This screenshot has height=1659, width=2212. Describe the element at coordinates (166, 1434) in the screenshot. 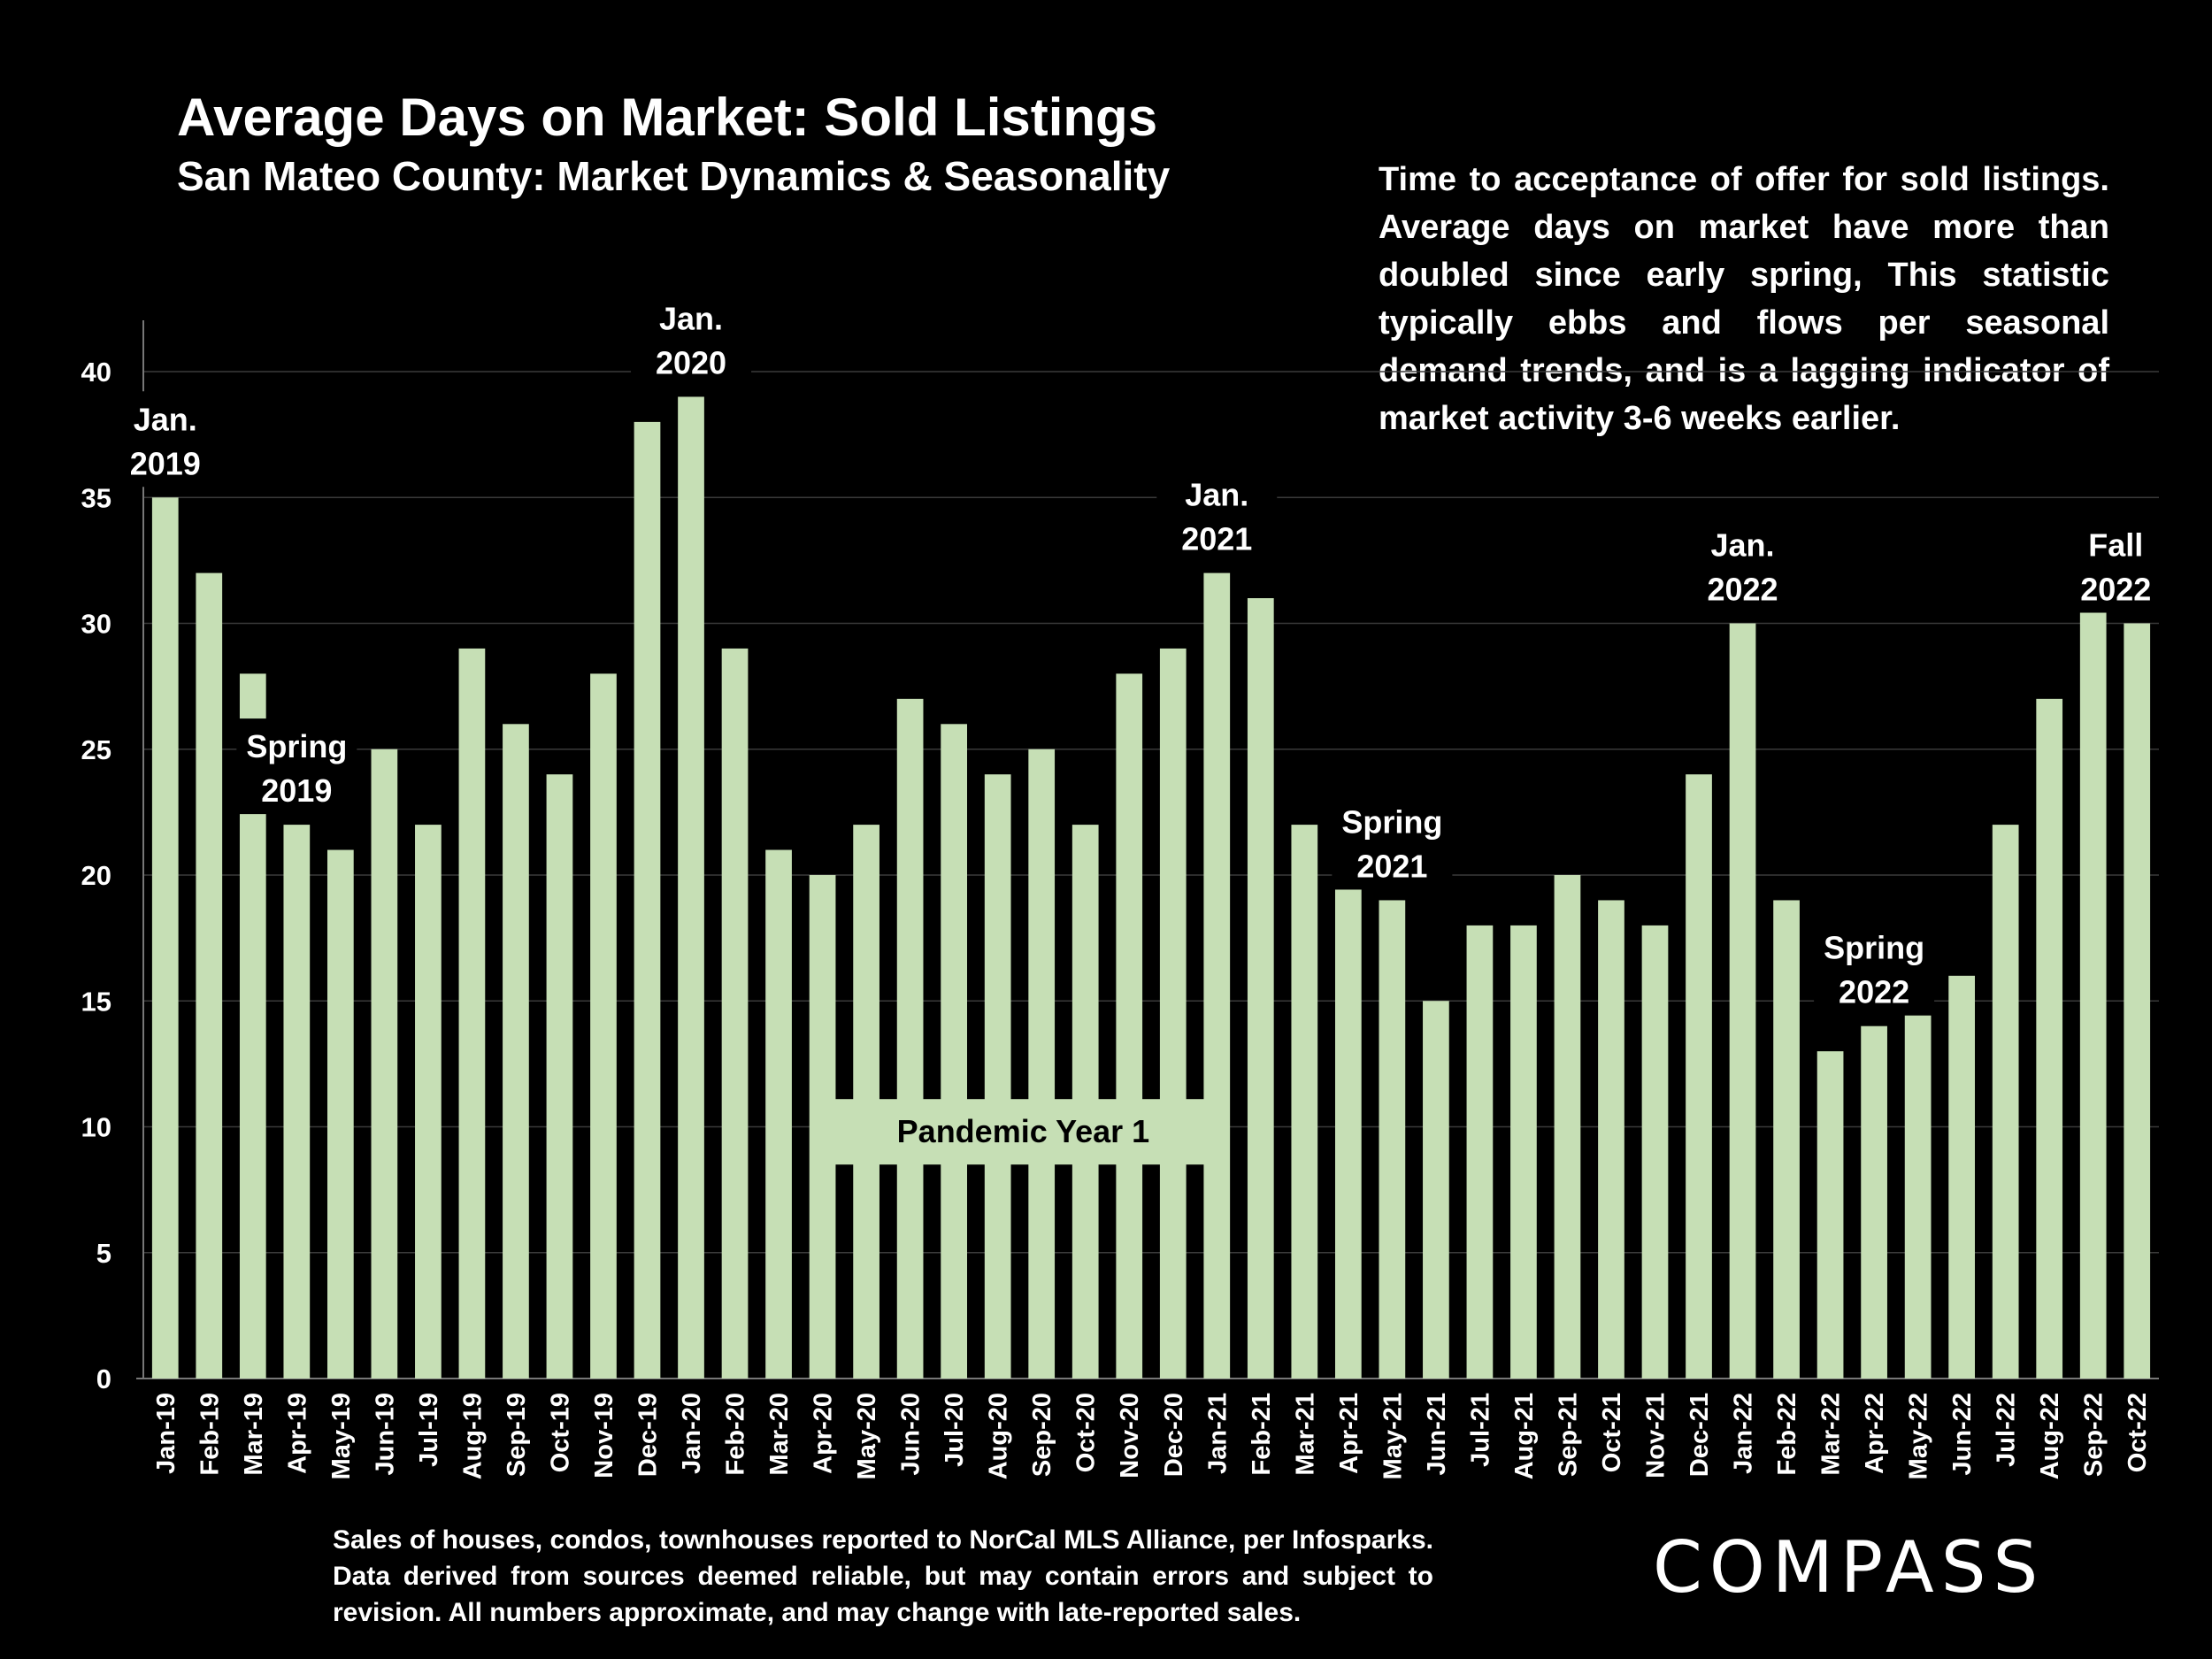

I see `x-tick-label: Jan-19` at that location.